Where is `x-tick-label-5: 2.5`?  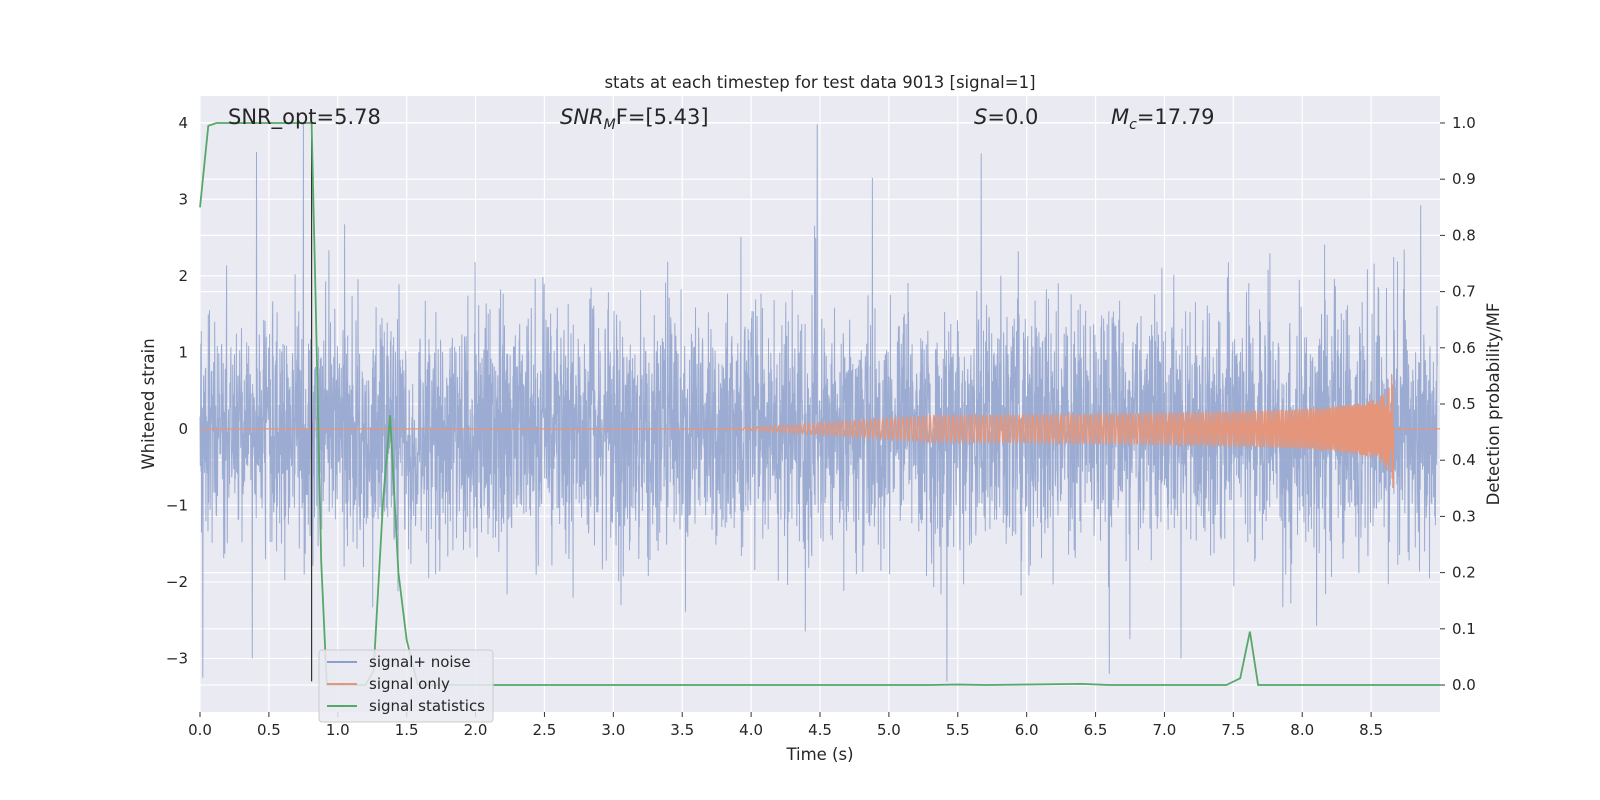 x-tick-label-5: 2.5 is located at coordinates (545, 730).